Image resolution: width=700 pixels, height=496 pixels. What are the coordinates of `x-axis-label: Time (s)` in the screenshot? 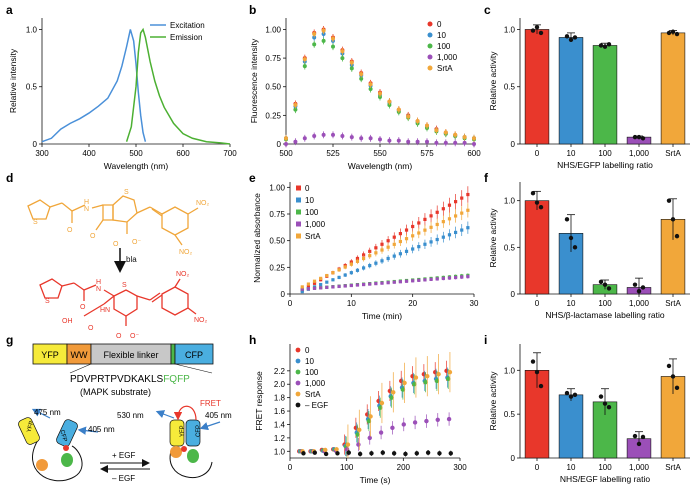 It's located at (375, 480).